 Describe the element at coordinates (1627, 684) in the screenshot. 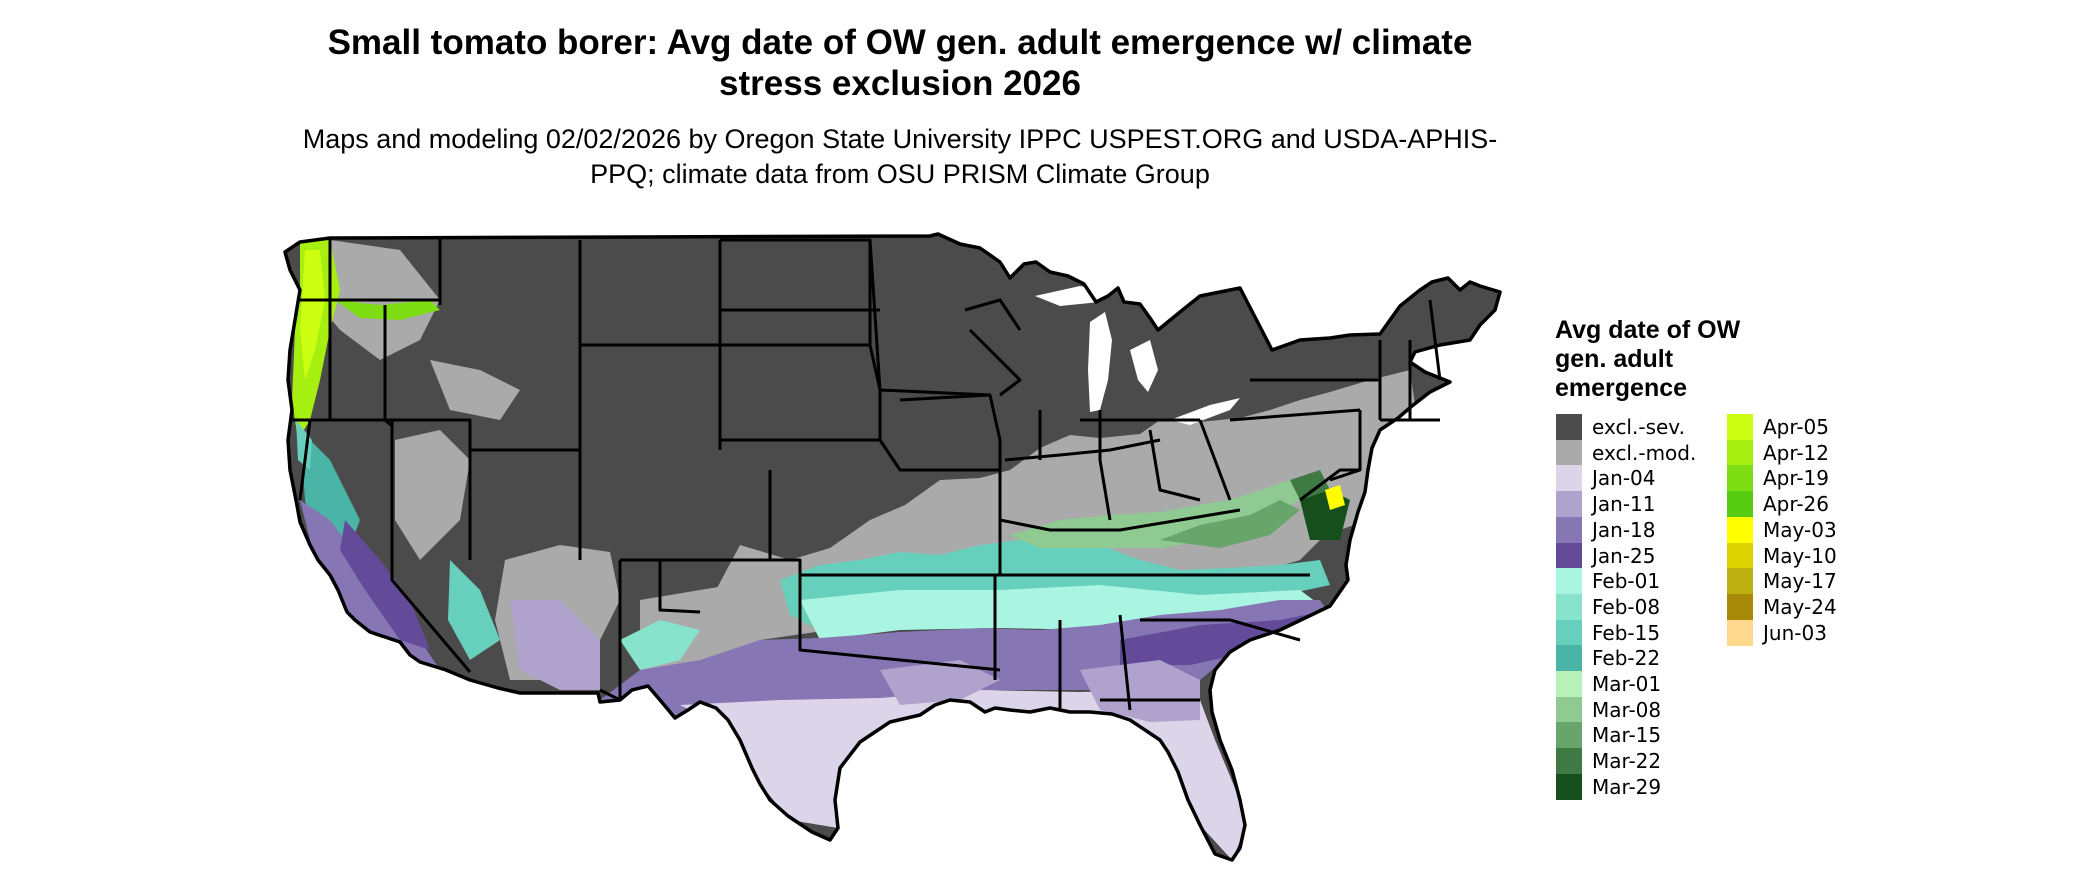

I see `legend-label: Mar-01` at that location.